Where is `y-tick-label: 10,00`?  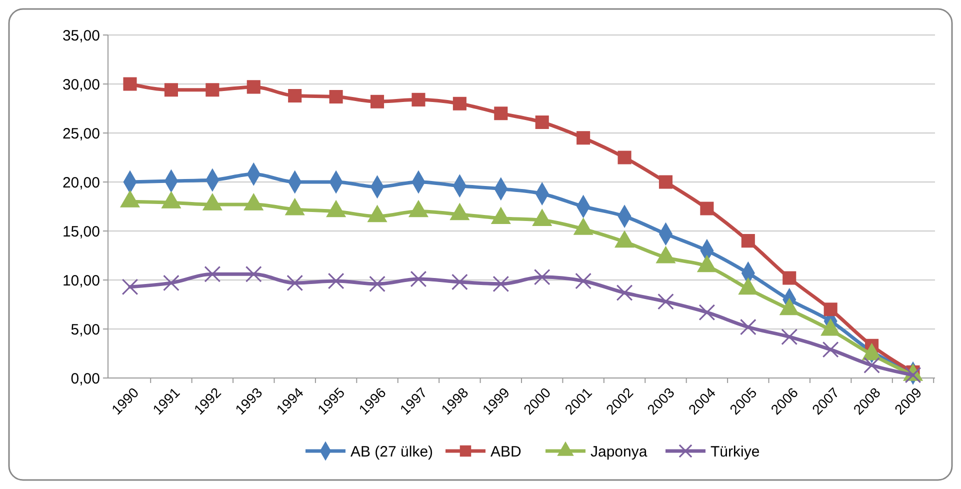
y-tick-label: 10,00 is located at coordinates (81, 281).